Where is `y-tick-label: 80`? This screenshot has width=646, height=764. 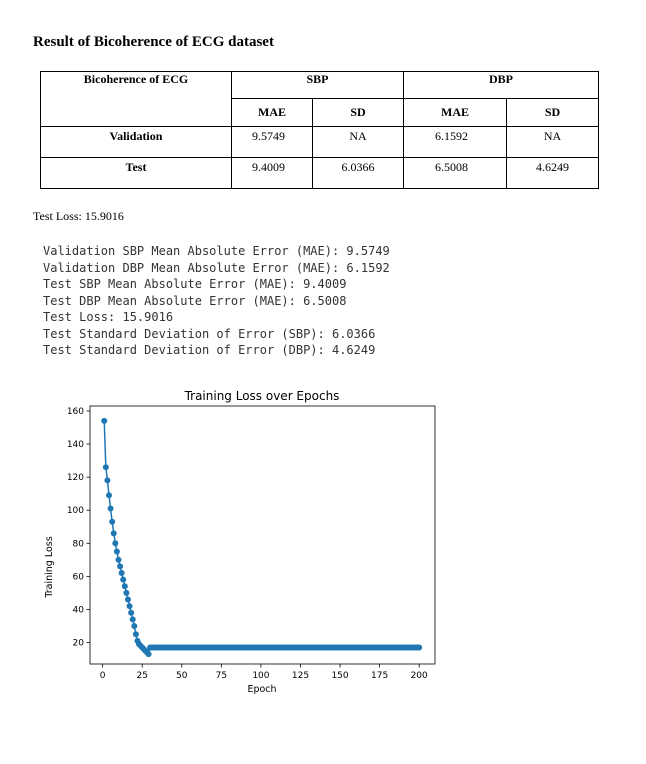
y-tick-label: 80 is located at coordinates (79, 544).